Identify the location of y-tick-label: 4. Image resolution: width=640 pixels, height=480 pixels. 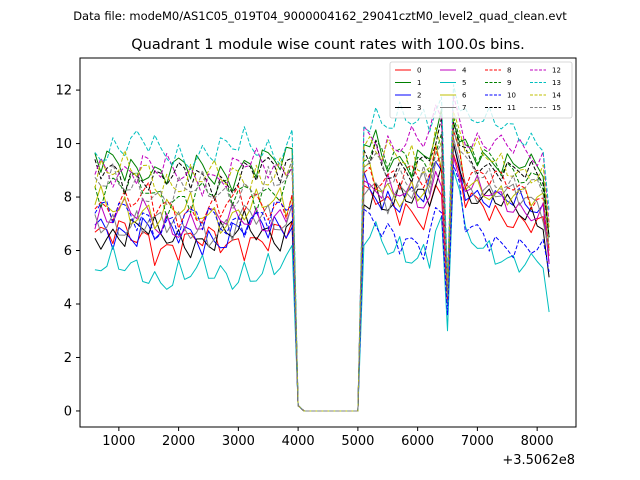
(68, 305).